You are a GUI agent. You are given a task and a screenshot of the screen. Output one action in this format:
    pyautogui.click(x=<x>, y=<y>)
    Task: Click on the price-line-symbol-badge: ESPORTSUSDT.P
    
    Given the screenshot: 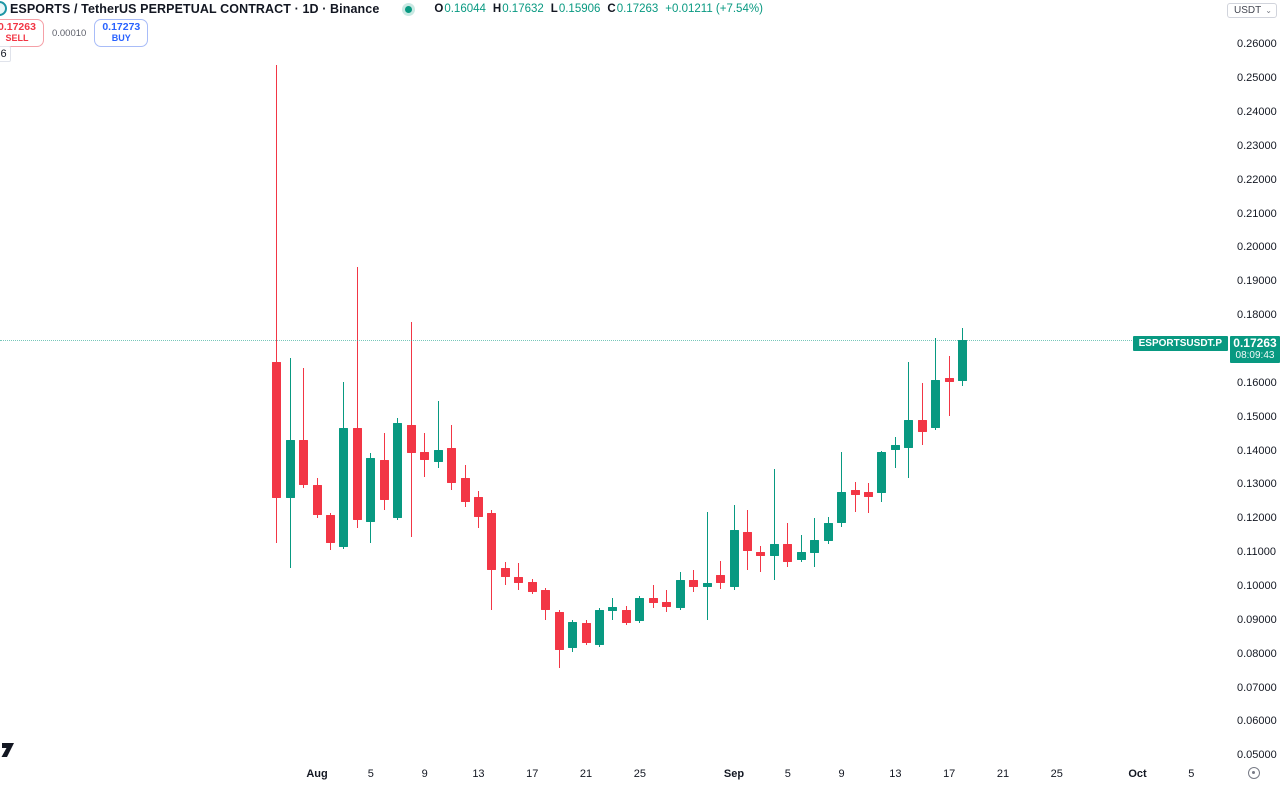 What is the action you would take?
    pyautogui.click(x=1180, y=344)
    